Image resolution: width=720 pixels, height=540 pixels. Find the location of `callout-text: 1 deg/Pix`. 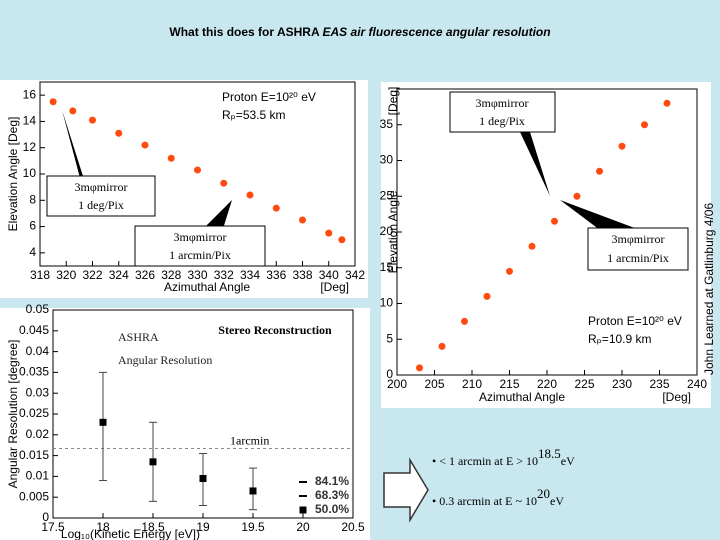

callout-text: 1 deg/Pix is located at coordinates (502, 121).